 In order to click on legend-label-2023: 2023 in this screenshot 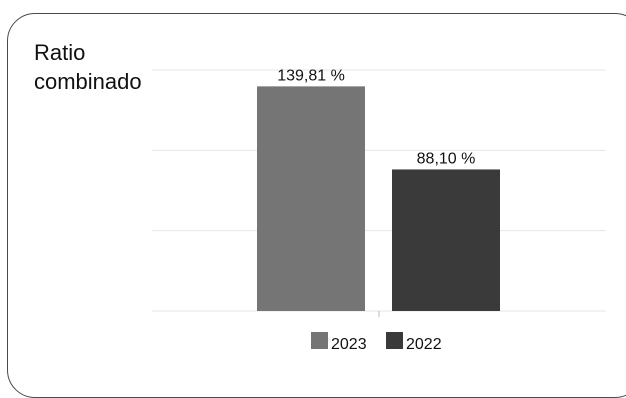, I will do `click(349, 344)`.